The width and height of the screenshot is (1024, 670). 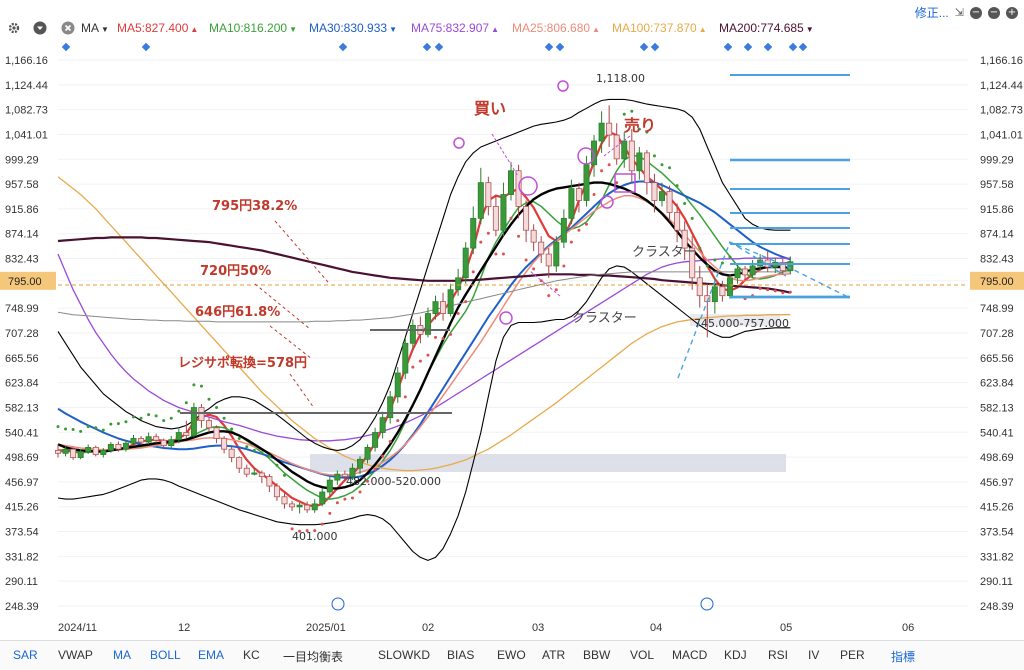 What do you see at coordinates (184, 628) in the screenshot?
I see `x-tick-label: 12` at bounding box center [184, 628].